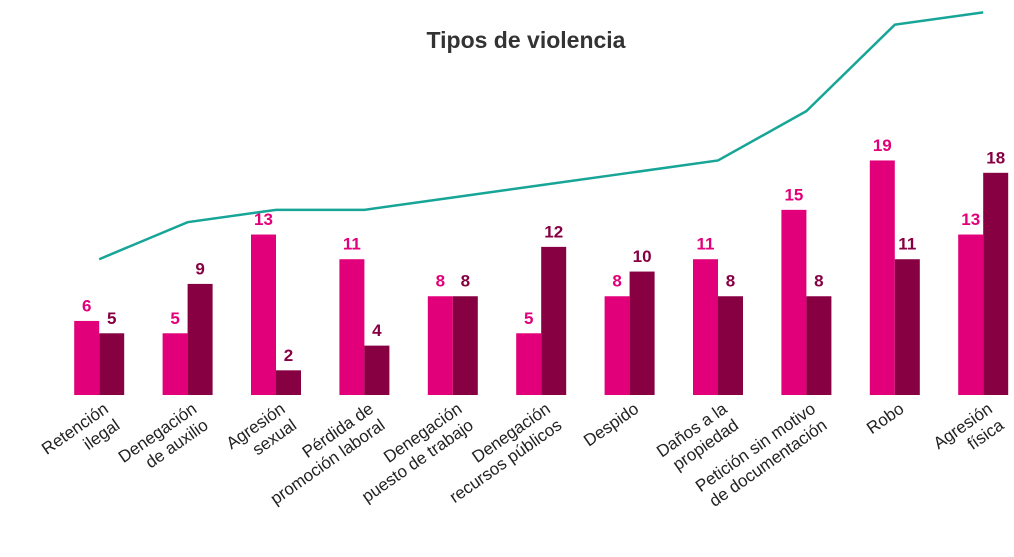 The height and width of the screenshot is (557, 1014). I want to click on data-label: 12, so click(553, 231).